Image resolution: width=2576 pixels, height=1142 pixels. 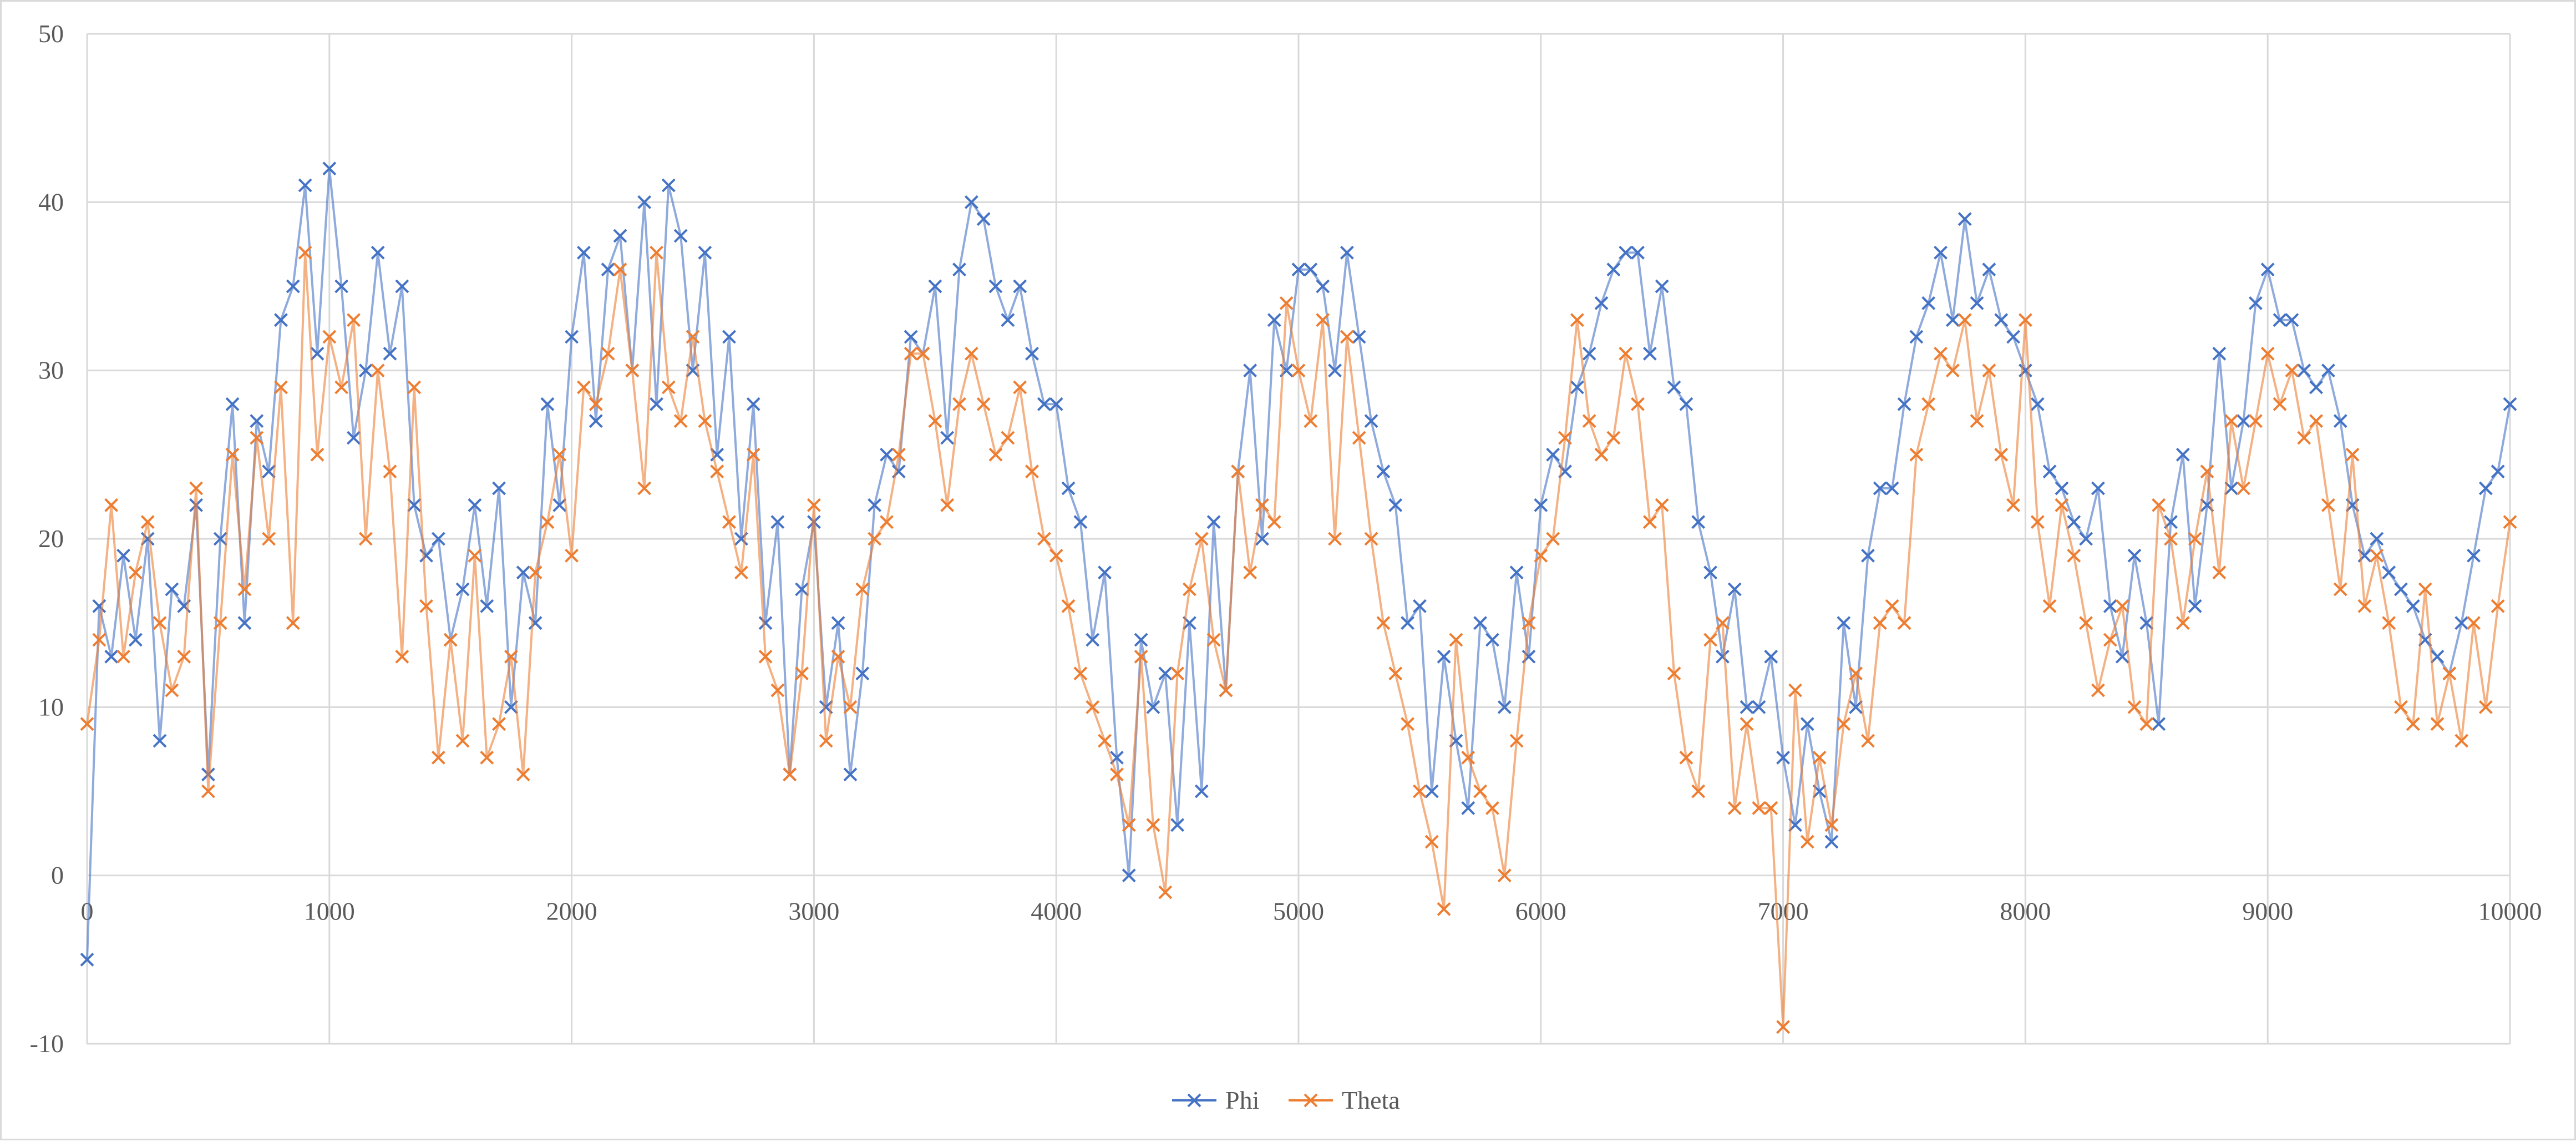 I want to click on y-tick-label: 40, so click(x=51, y=202).